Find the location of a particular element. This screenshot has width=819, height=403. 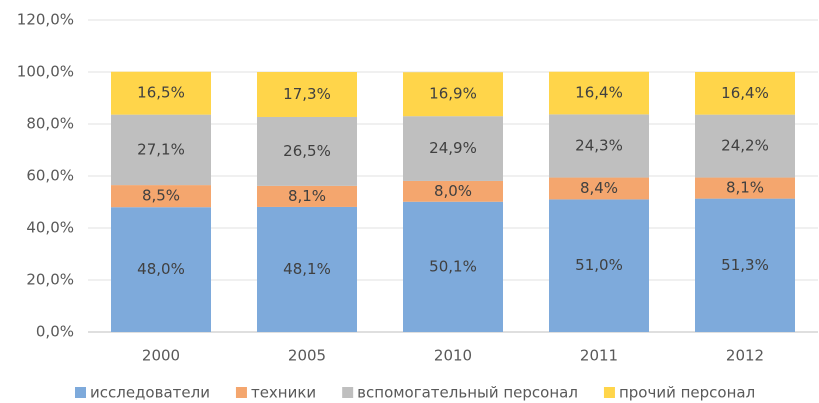

value-label: 48,0% is located at coordinates (161, 269).